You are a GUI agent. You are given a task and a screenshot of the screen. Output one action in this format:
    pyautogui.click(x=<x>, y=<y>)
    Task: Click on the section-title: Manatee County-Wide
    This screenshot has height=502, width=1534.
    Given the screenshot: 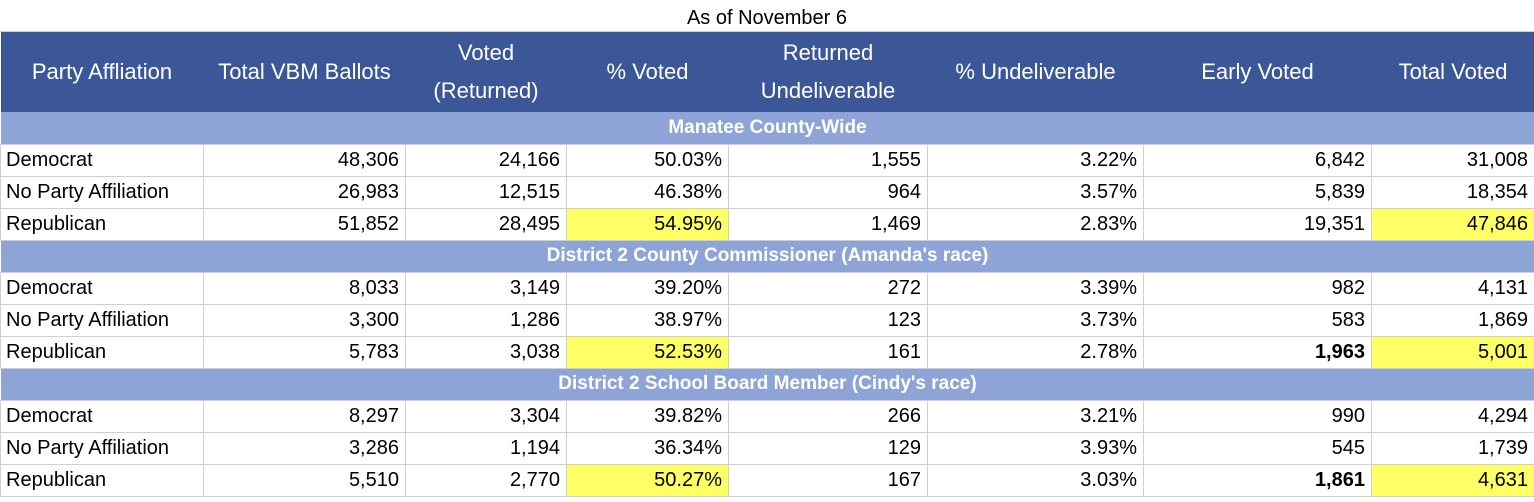 What is the action you would take?
    pyautogui.click(x=767, y=128)
    